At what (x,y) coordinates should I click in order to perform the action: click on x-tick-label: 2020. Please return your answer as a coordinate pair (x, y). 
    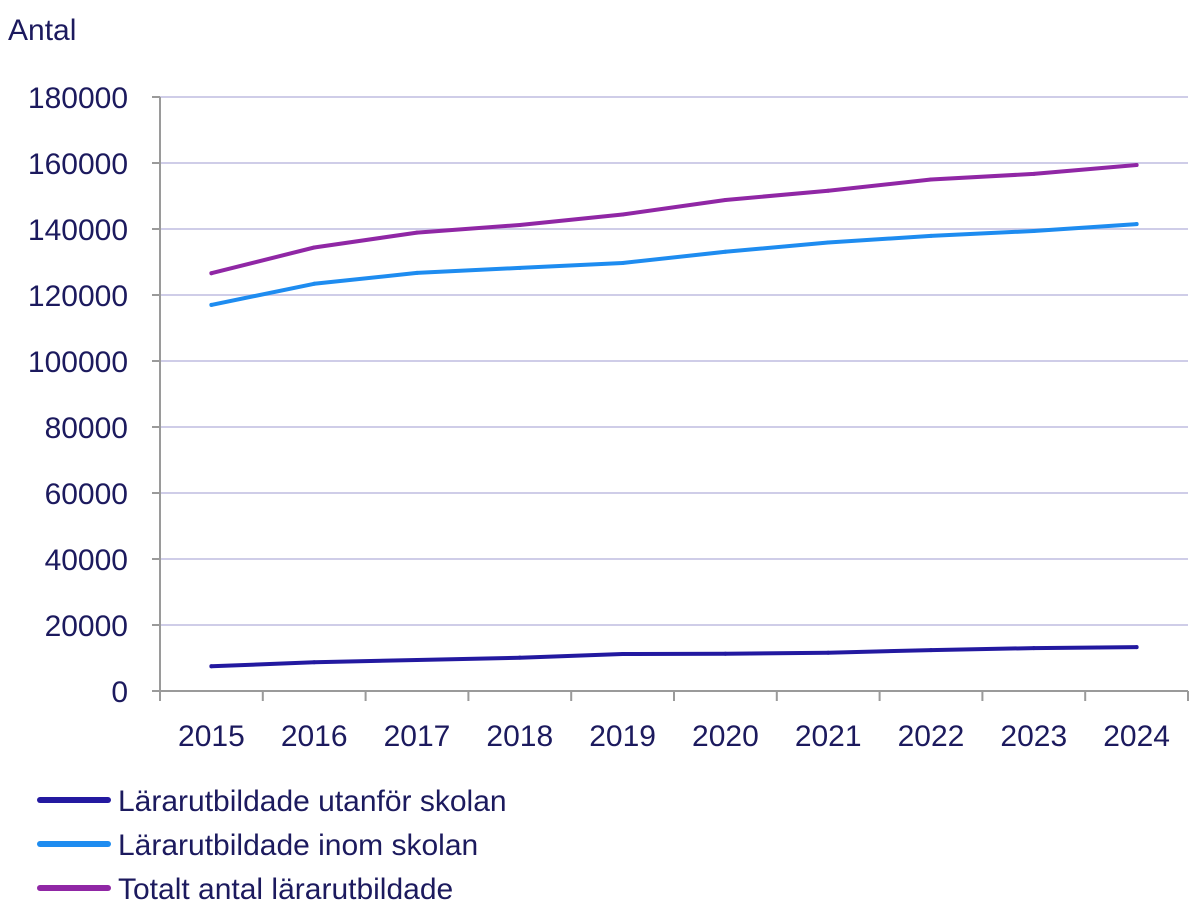
    Looking at the image, I should click on (725, 736).